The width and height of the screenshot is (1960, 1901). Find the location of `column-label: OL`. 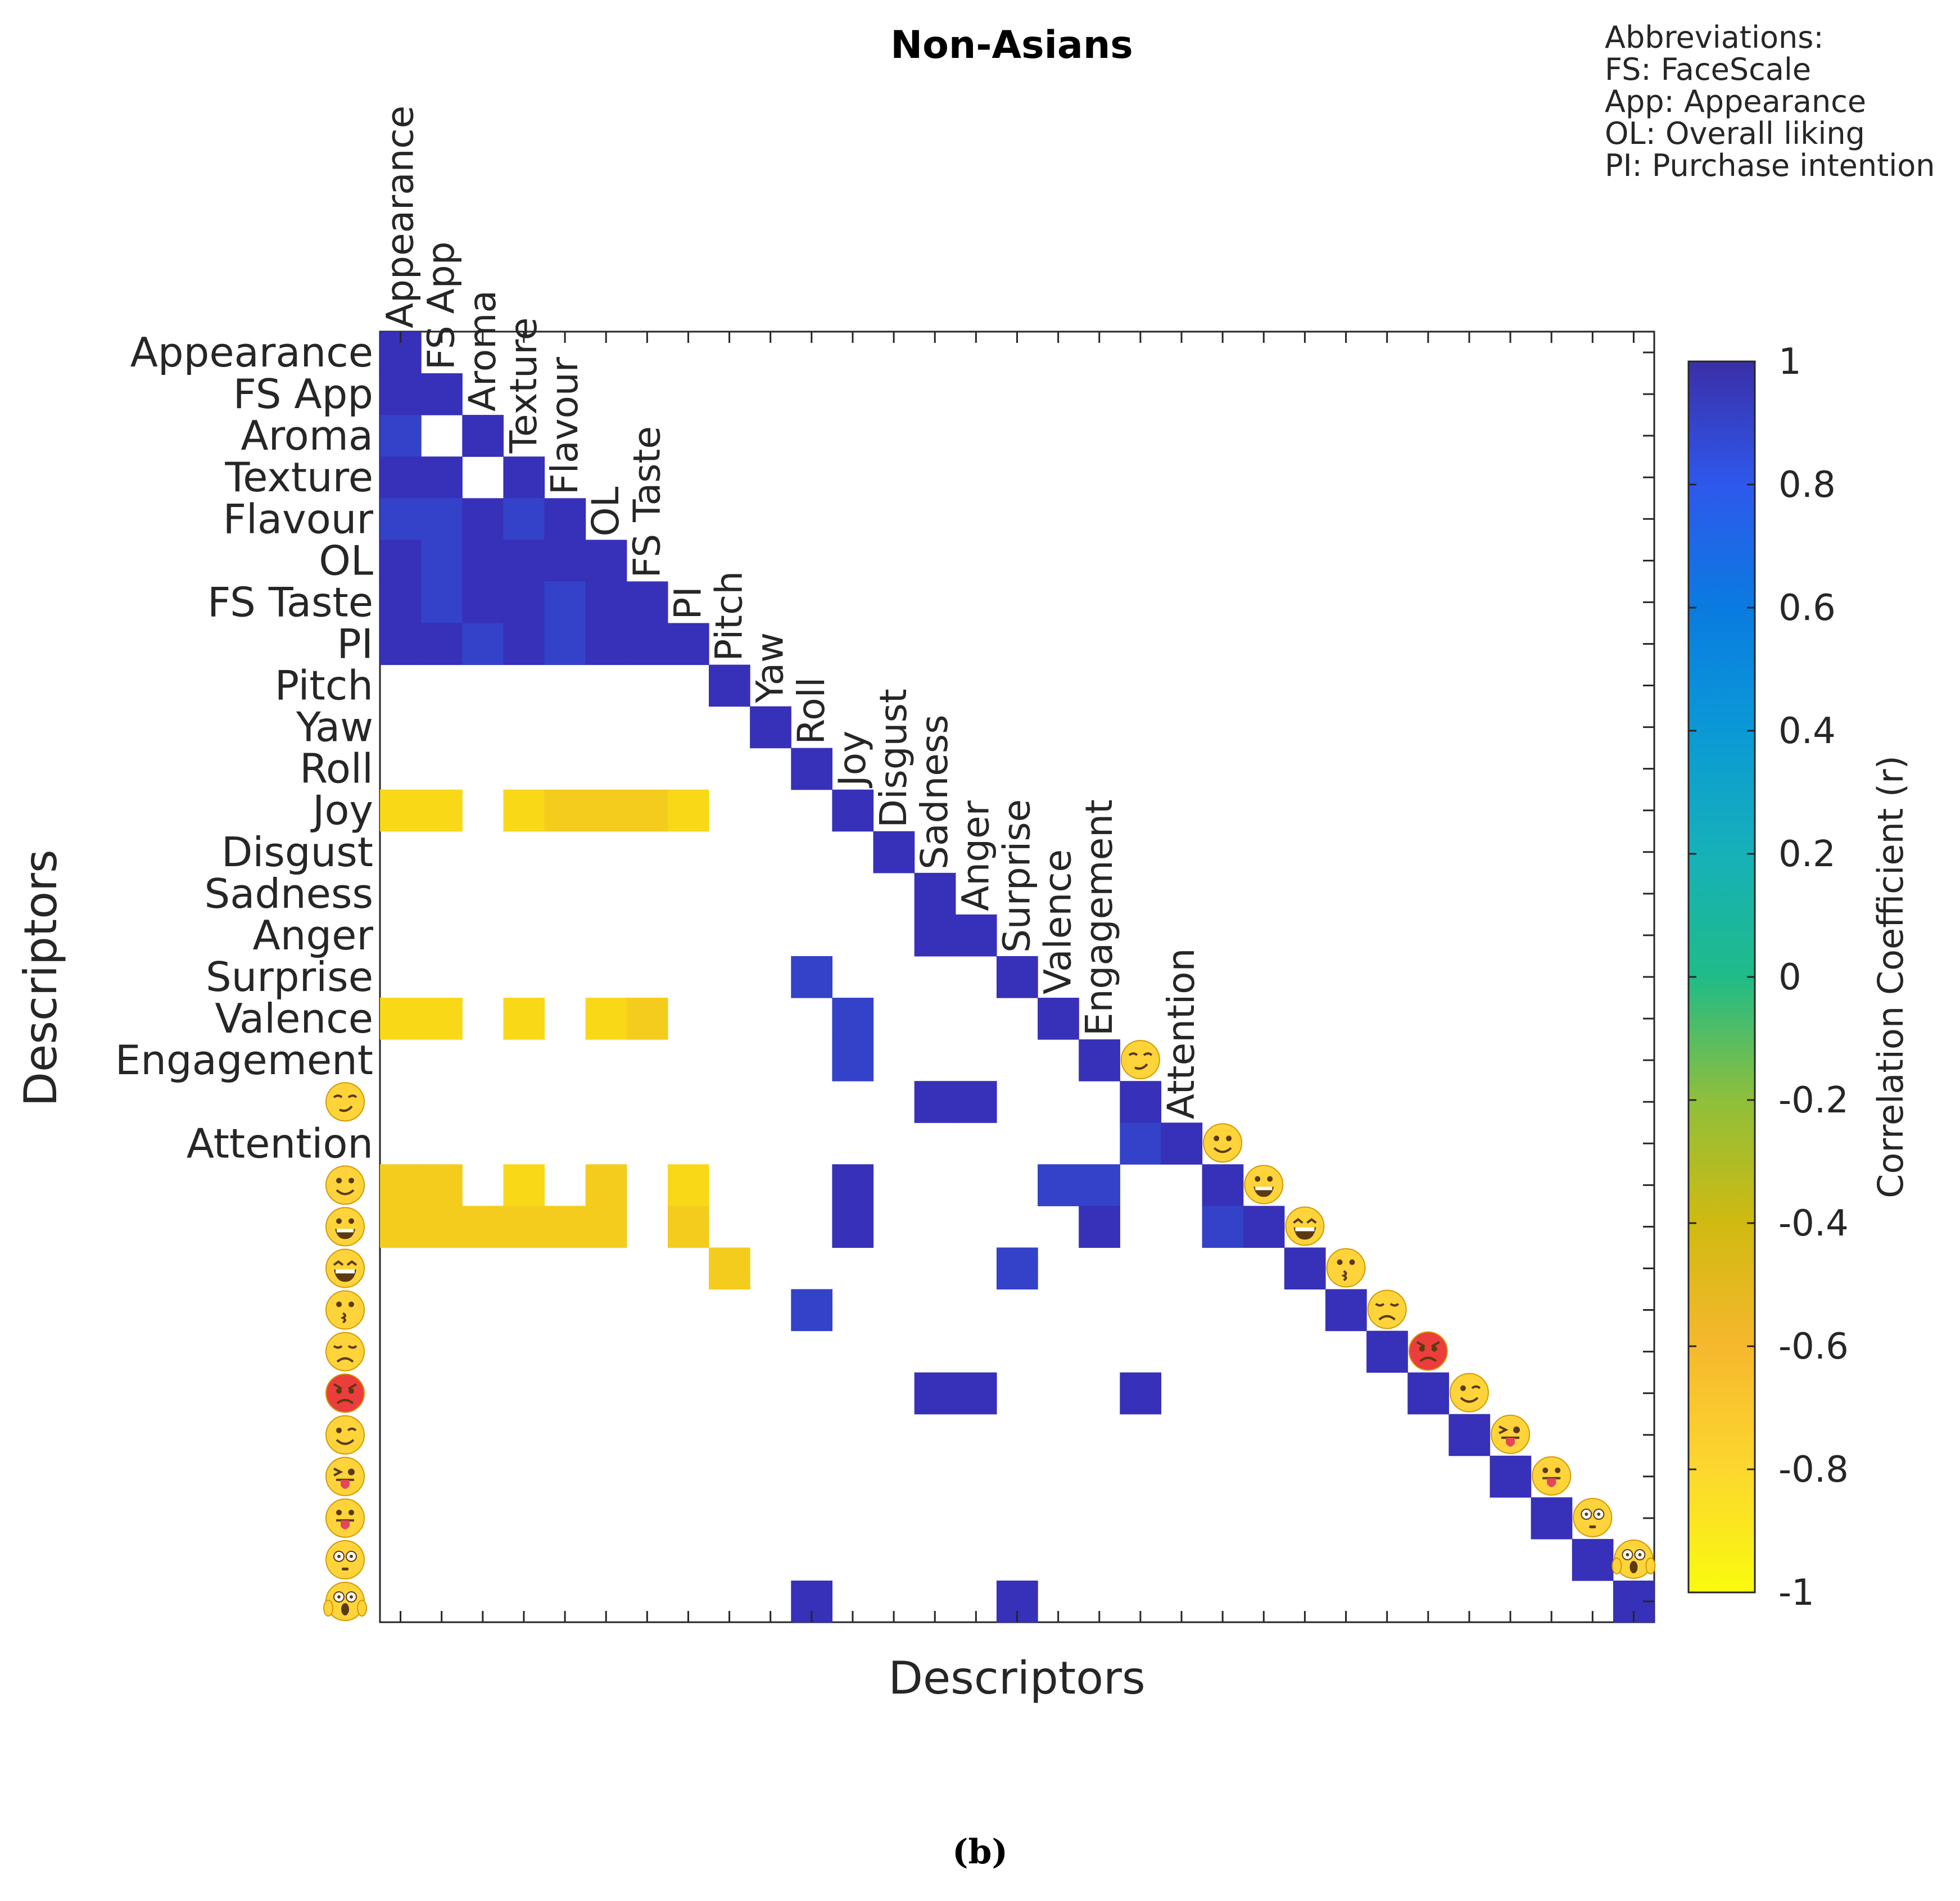

column-label: OL is located at coordinates (605, 511).